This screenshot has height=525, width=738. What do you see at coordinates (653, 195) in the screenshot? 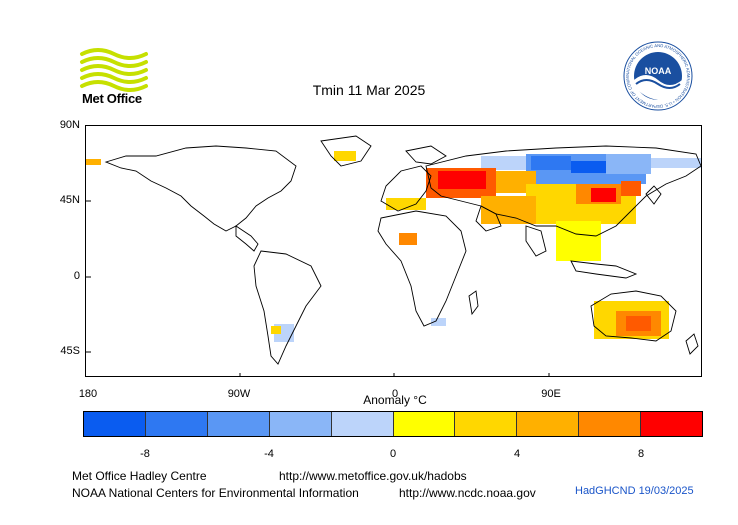
I see `japan` at bounding box center [653, 195].